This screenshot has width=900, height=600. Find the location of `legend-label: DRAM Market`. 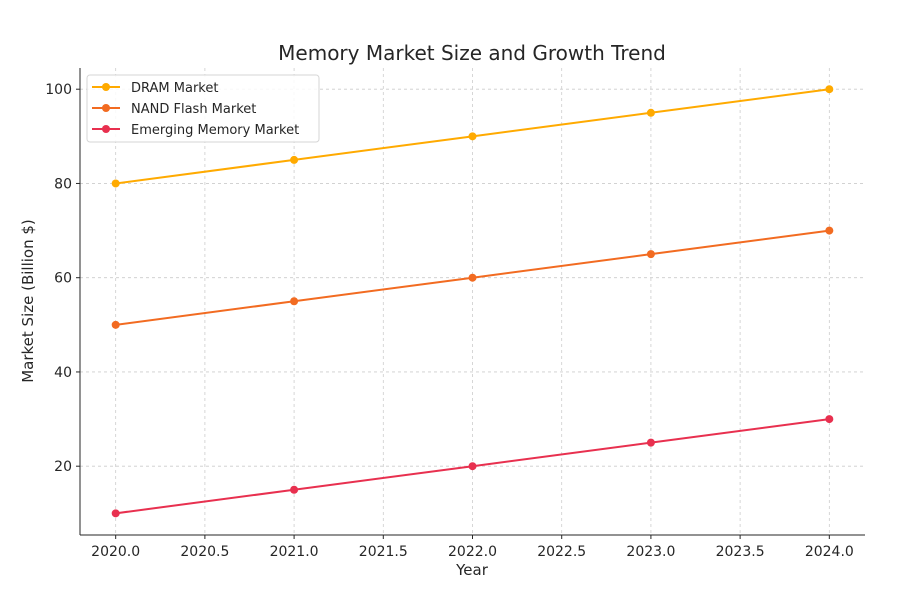

legend-label: DRAM Market is located at coordinates (174, 88).